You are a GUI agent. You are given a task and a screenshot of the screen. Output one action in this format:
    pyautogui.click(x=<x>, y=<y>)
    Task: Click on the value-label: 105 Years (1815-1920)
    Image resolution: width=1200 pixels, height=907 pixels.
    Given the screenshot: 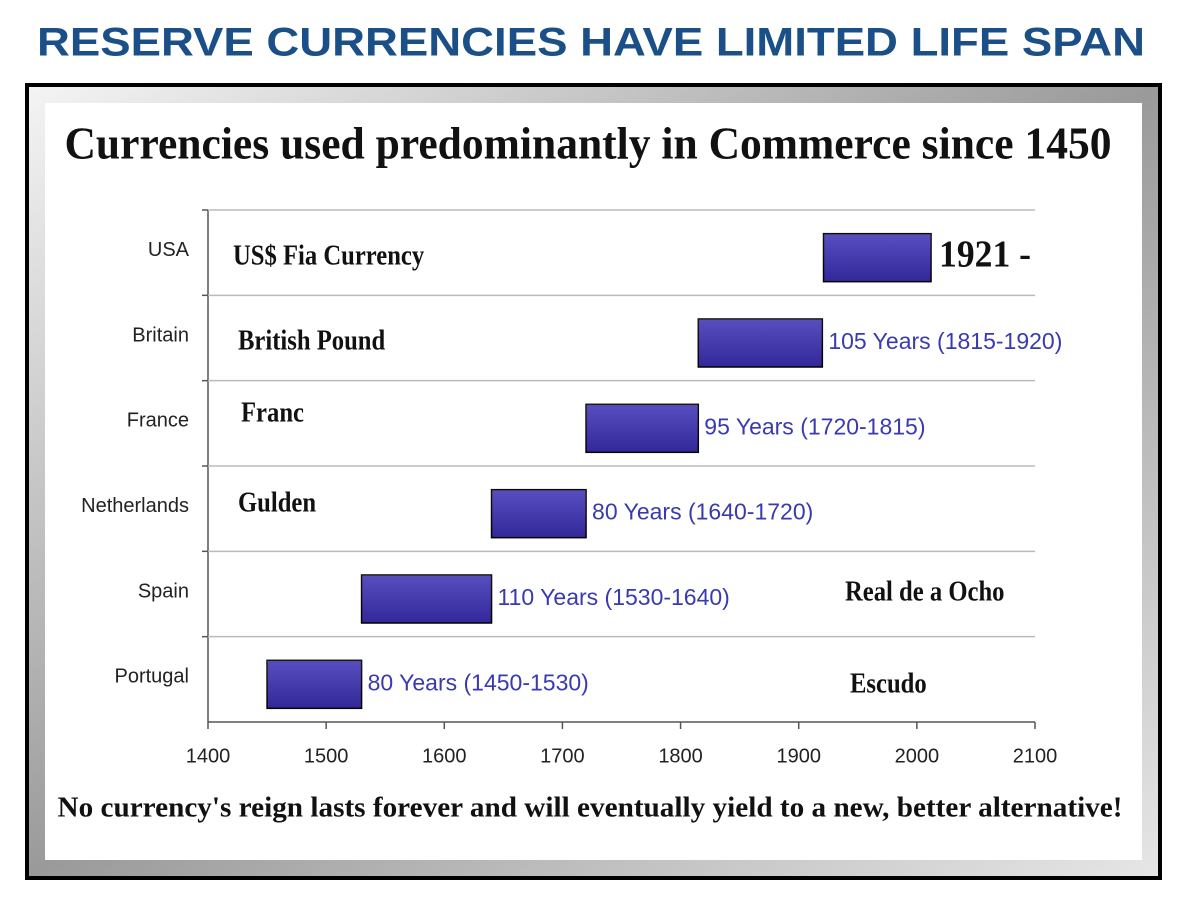 What is the action you would take?
    pyautogui.click(x=945, y=341)
    